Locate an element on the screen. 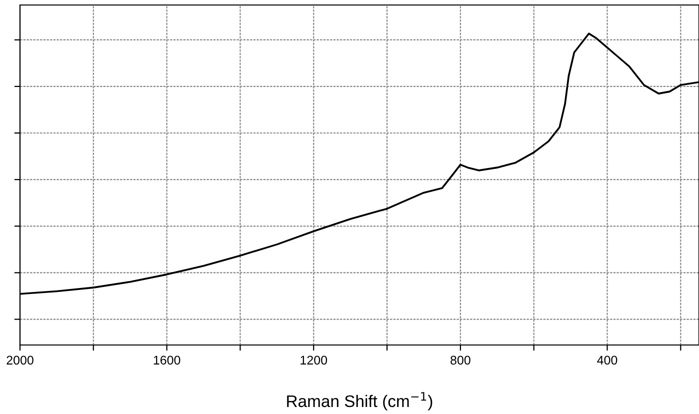 The width and height of the screenshot is (699, 414). x-tick-label: 1600 is located at coordinates (167, 360).